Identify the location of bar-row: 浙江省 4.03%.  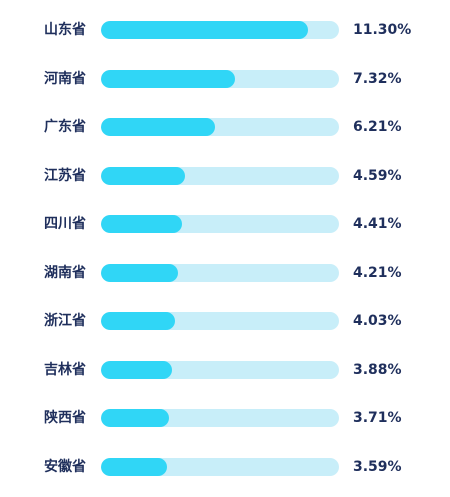
(225, 321).